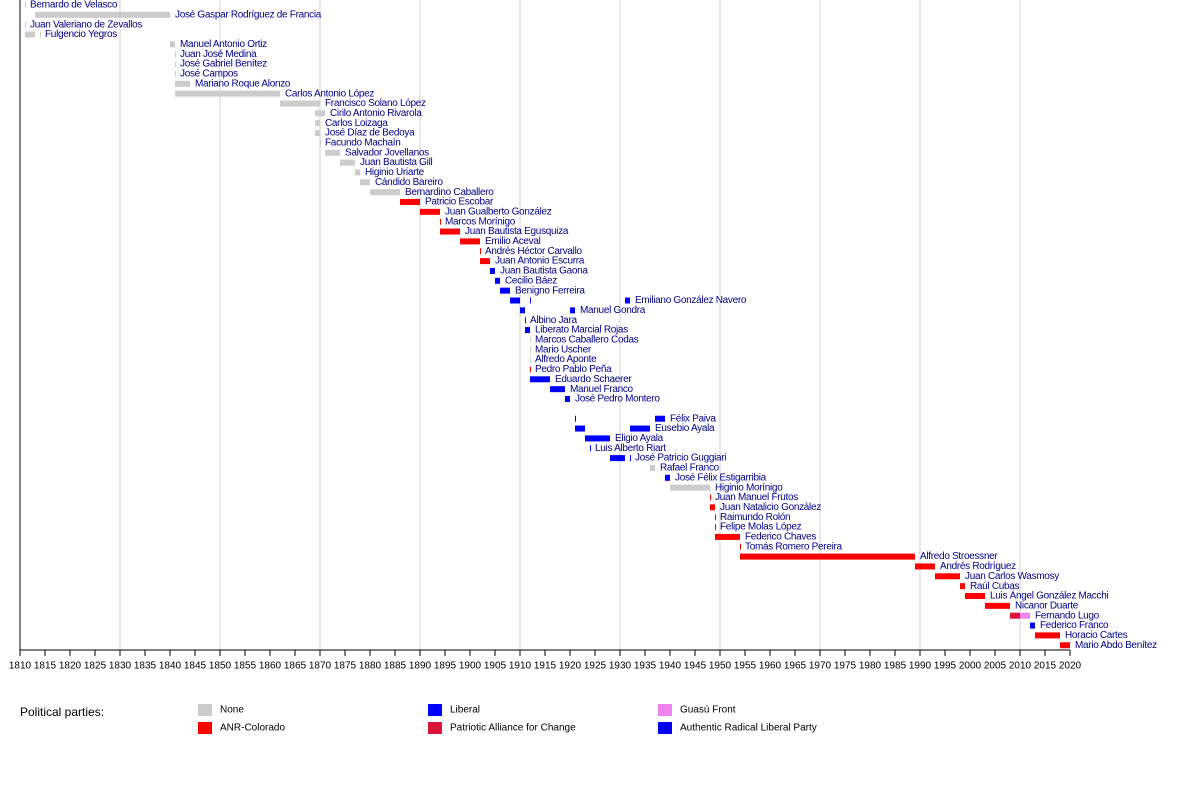 The height and width of the screenshot is (801, 1200). I want to click on president-label: Horacio Cartes, so click(1096, 635).